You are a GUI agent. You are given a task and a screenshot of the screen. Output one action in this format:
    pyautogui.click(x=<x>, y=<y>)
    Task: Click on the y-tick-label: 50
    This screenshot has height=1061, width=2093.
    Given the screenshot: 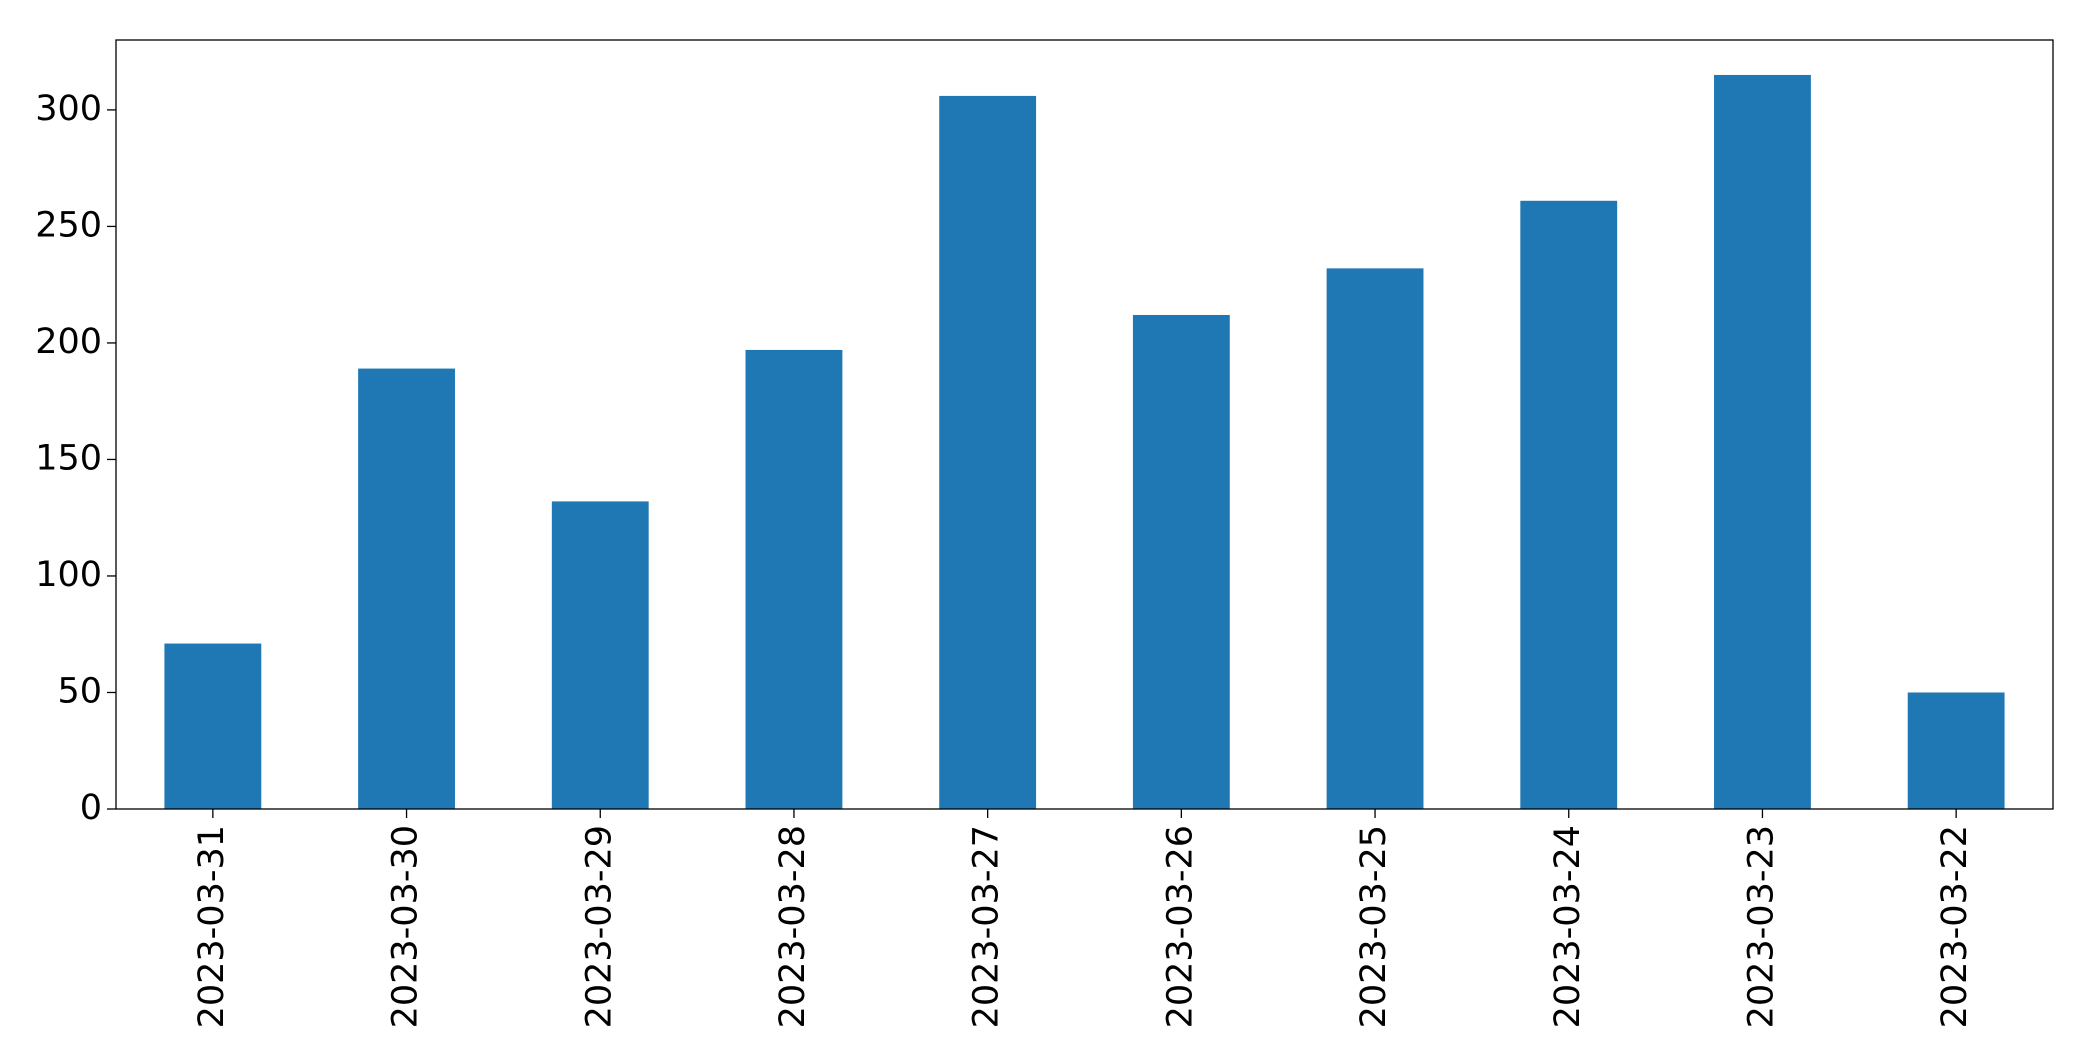 What is the action you would take?
    pyautogui.click(x=79, y=691)
    